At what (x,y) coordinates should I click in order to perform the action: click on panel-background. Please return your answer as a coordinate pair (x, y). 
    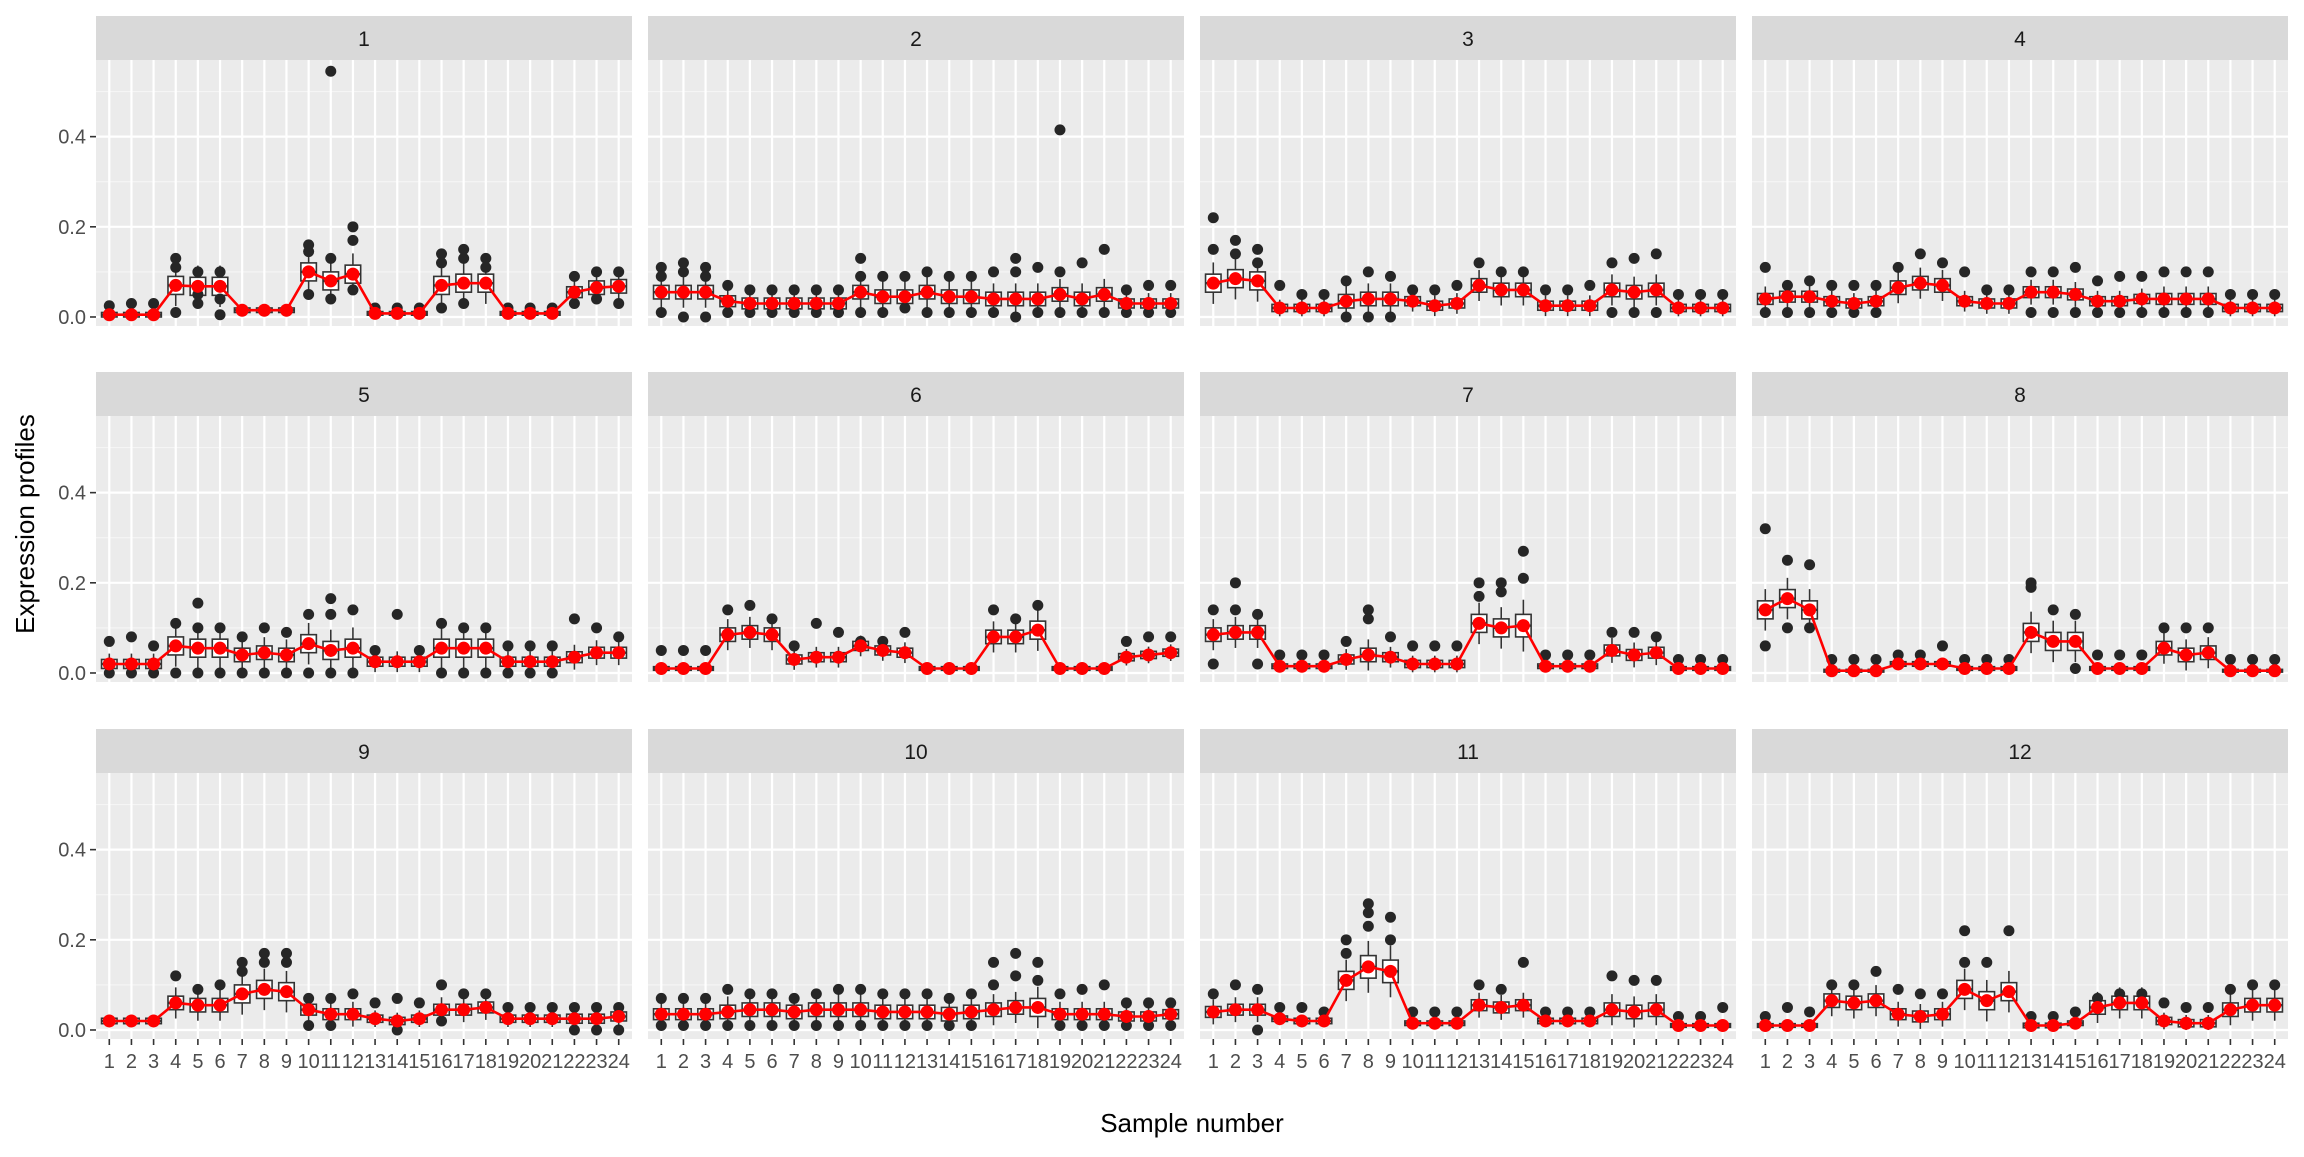
    Looking at the image, I should click on (916, 549).